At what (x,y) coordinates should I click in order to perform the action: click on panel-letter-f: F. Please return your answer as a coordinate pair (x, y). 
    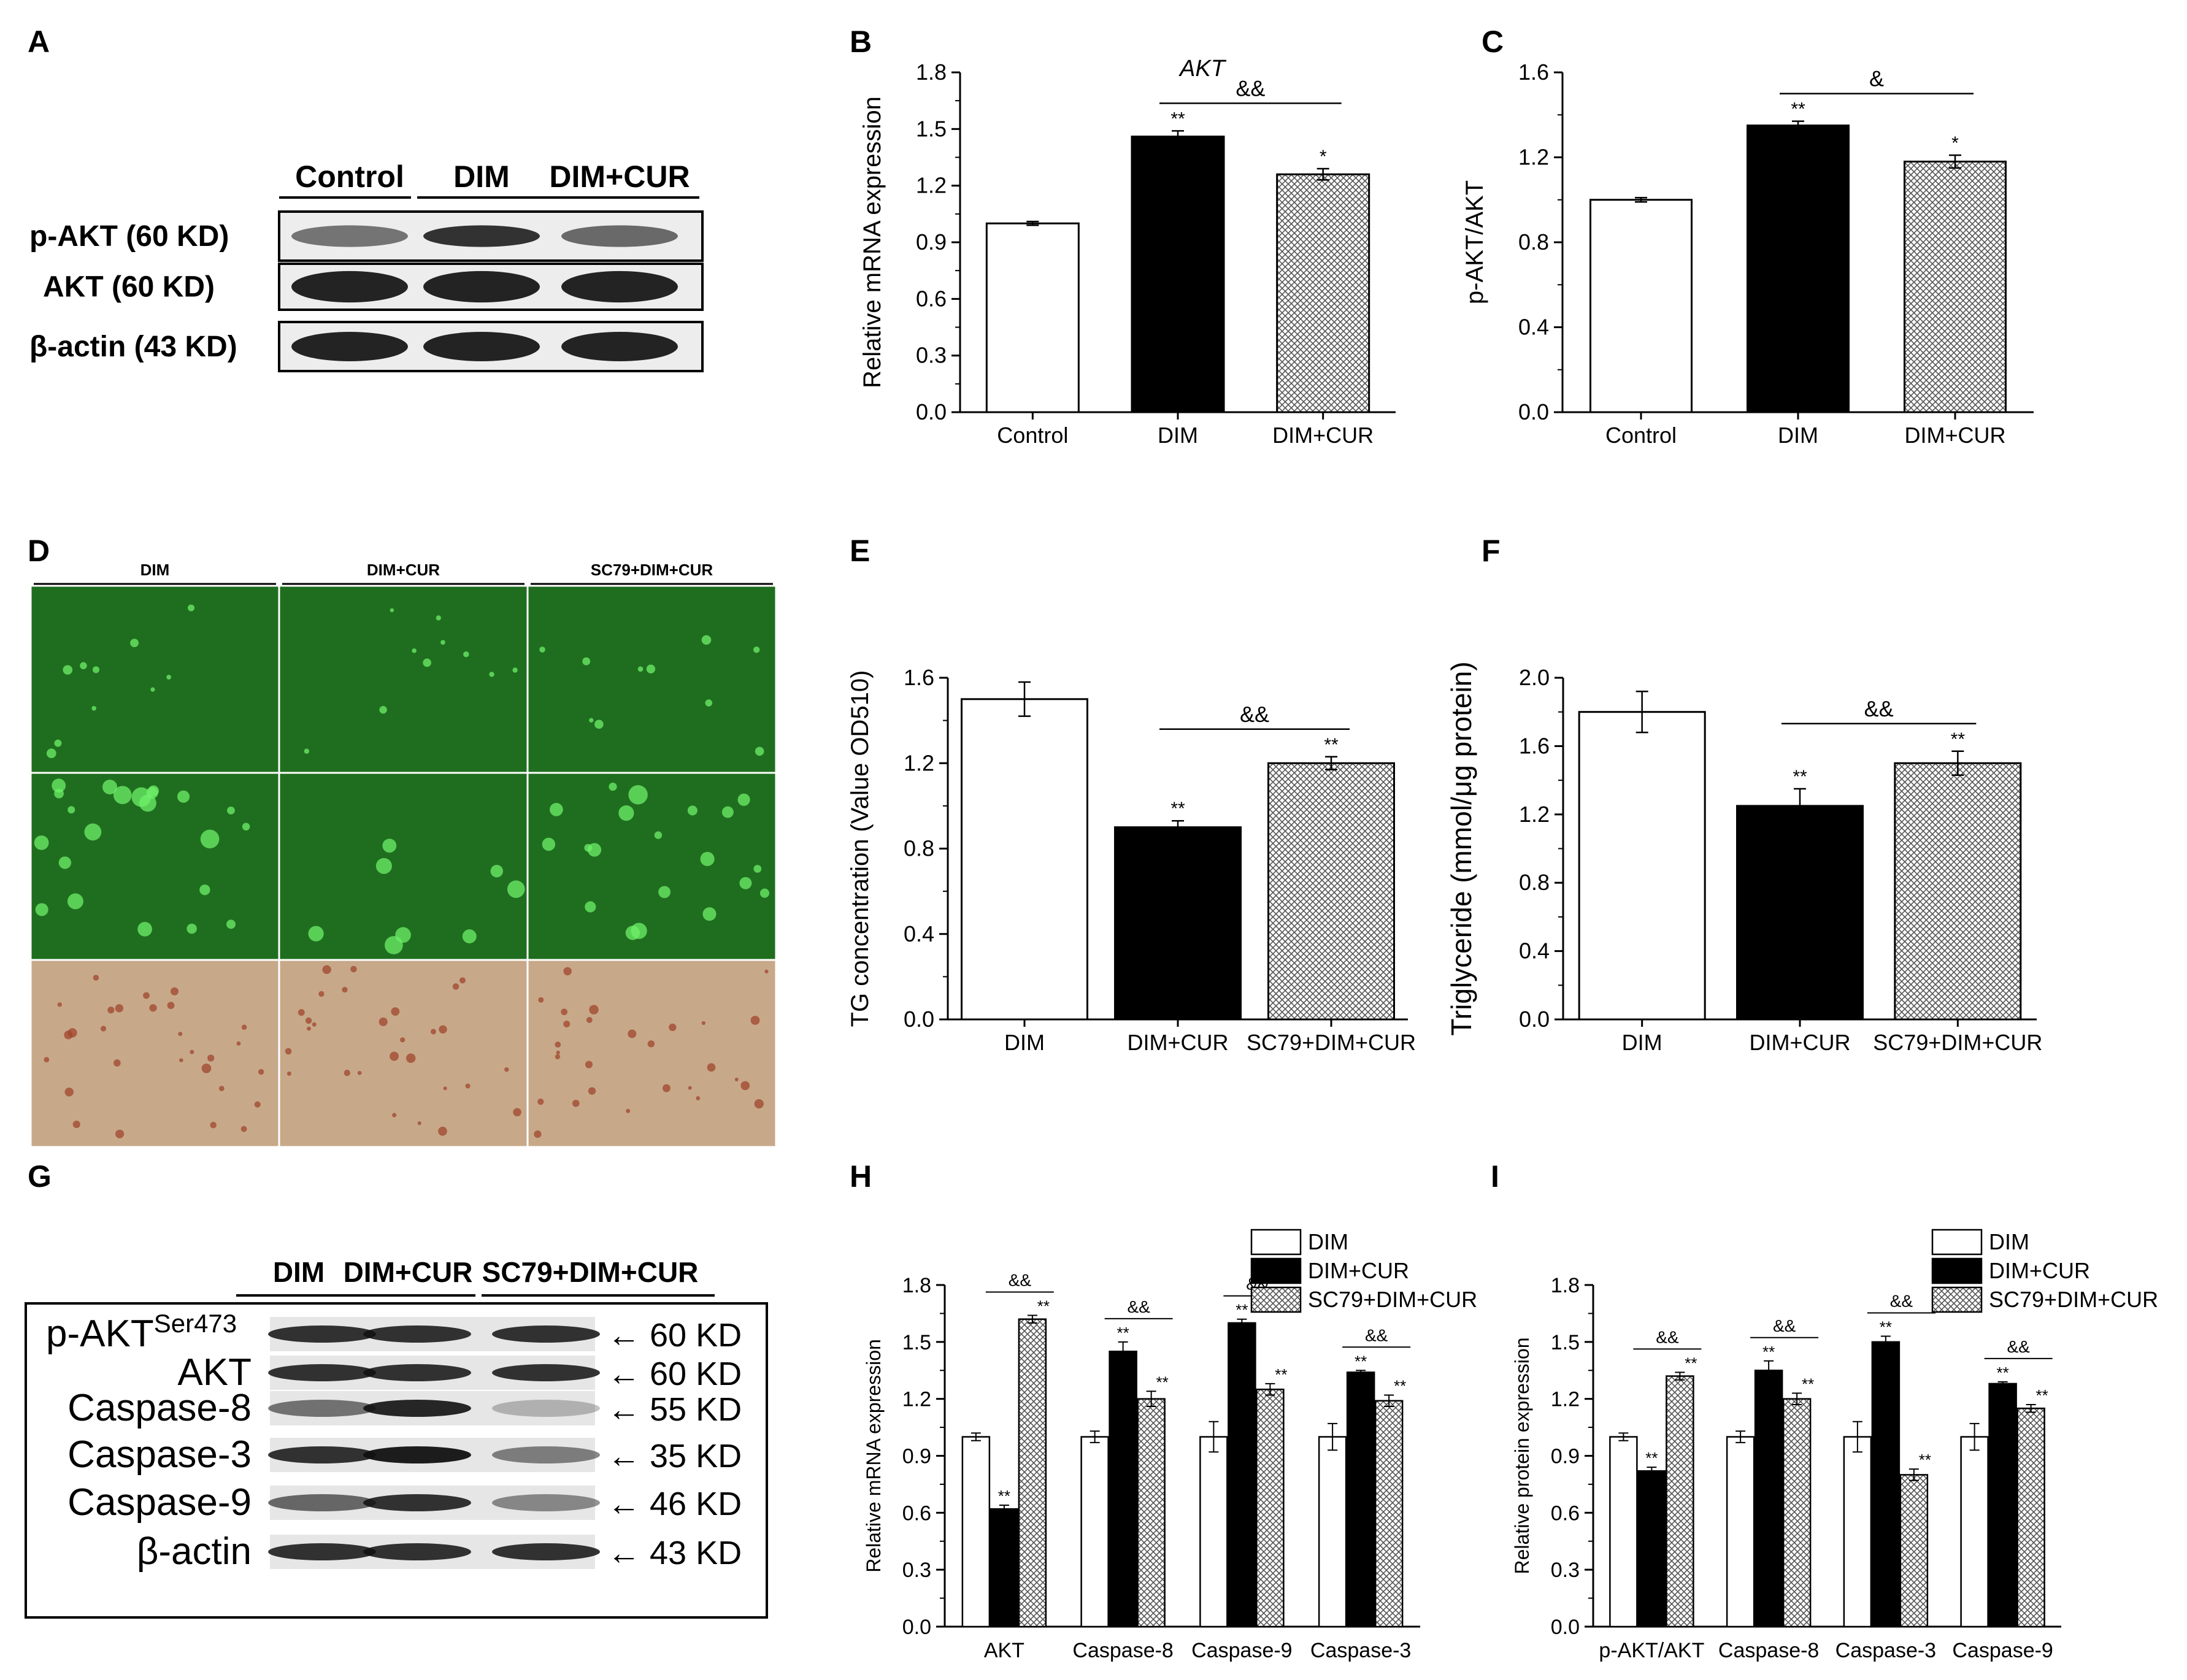
    Looking at the image, I should click on (1491, 551).